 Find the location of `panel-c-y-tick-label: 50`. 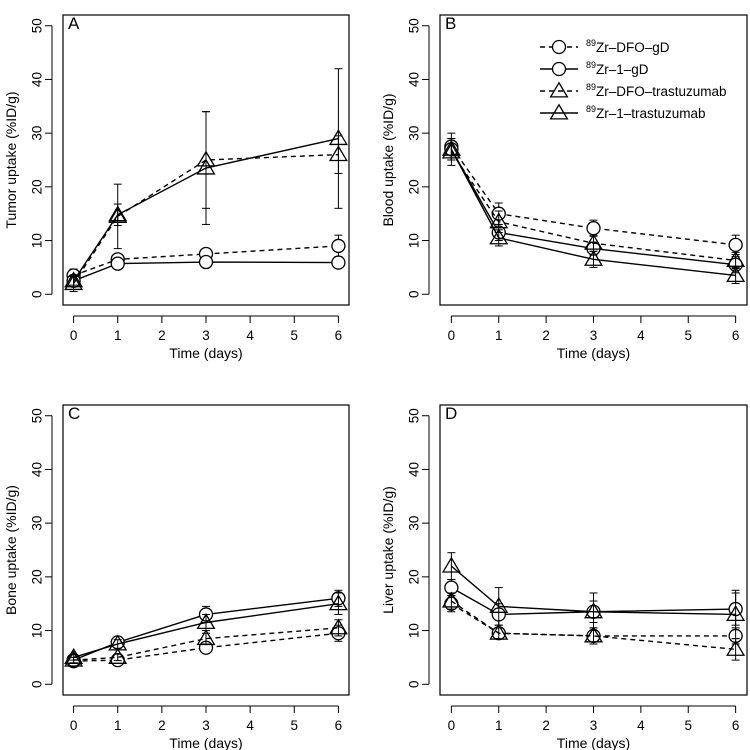

panel-c-y-tick-label: 50 is located at coordinates (37, 415).